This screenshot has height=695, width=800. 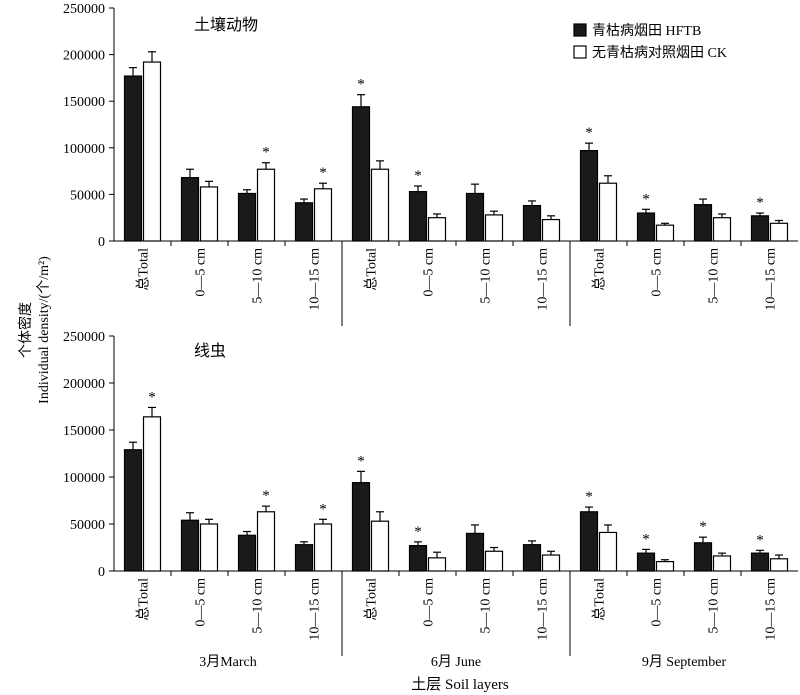 What do you see at coordinates (650, 42) in the screenshot?
I see `legend: 青枯病烟田 HFTB 无青枯病对照烟田 CK` at bounding box center [650, 42].